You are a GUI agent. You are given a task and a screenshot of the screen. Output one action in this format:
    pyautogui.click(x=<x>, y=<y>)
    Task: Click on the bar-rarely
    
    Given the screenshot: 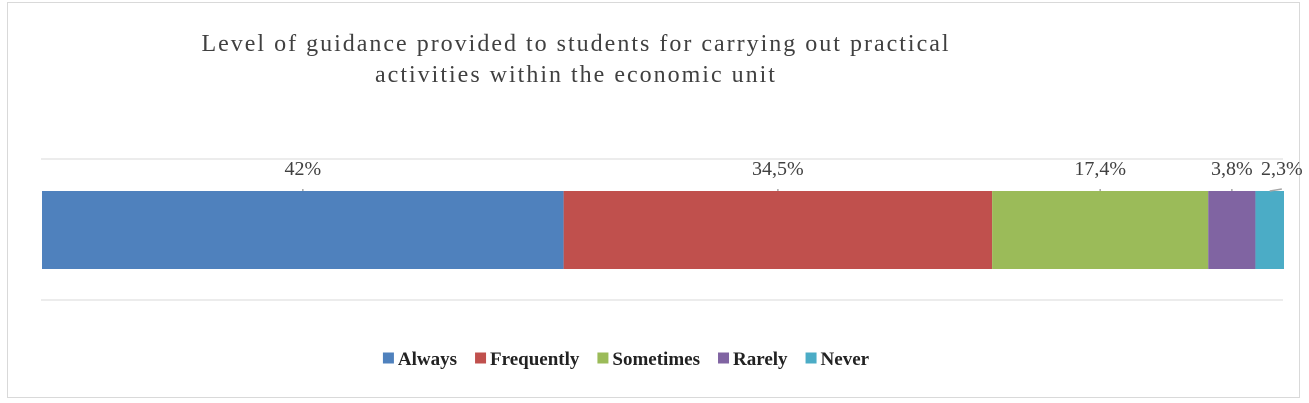 What is the action you would take?
    pyautogui.click(x=1232, y=230)
    